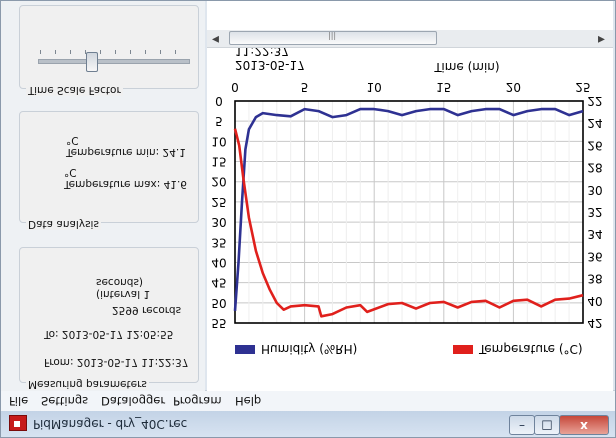  What do you see at coordinates (219, 101) in the screenshot?
I see `y-left-tick-label-0: 0` at bounding box center [219, 101].